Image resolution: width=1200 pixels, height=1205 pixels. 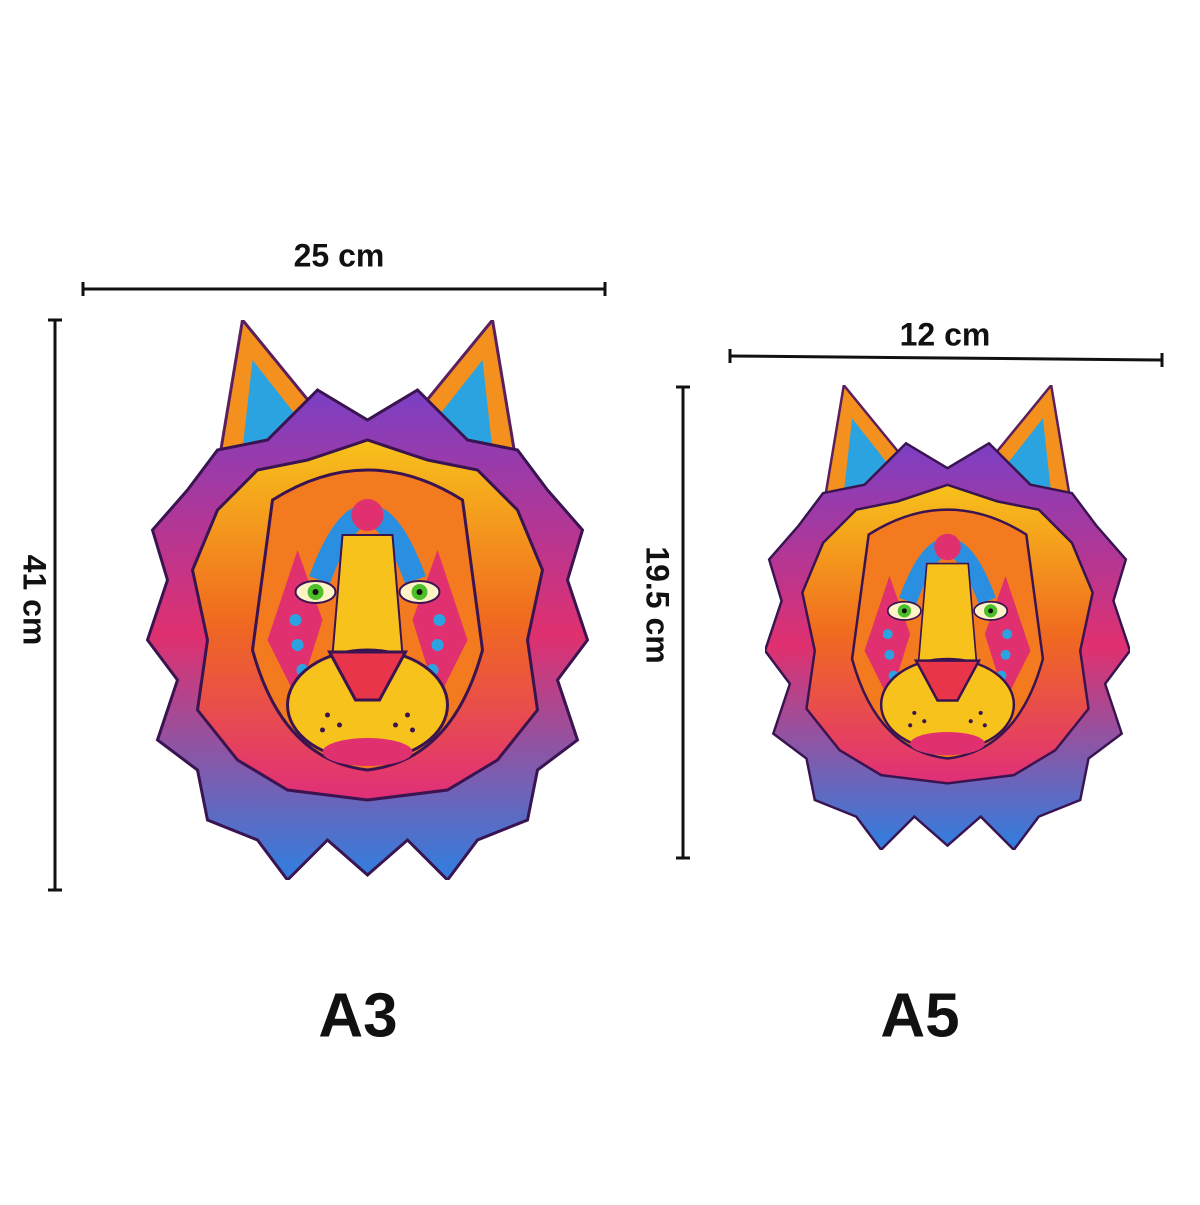 I want to click on size-label: A5, so click(x=919, y=1015).